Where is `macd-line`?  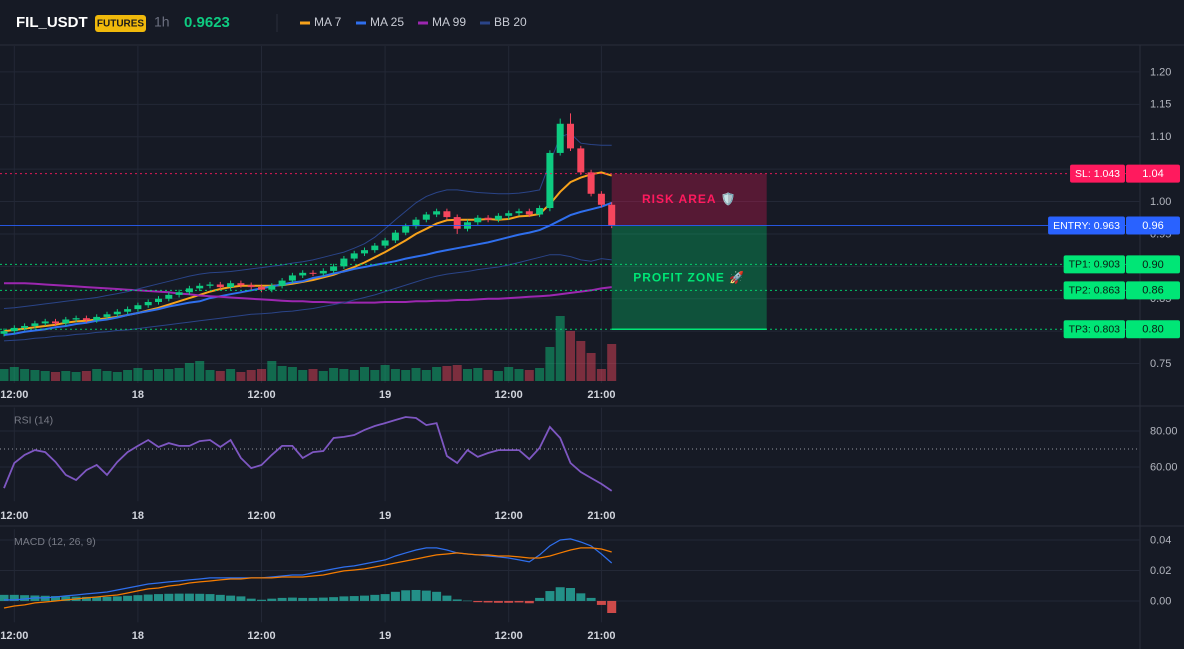
macd-line is located at coordinates (308, 569).